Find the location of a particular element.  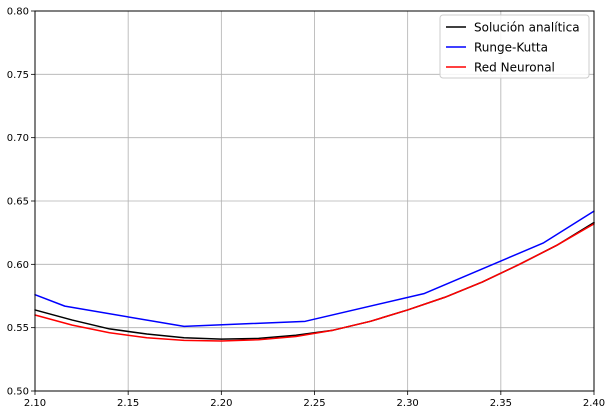

x-tick-label: 2.35 is located at coordinates (501, 403).